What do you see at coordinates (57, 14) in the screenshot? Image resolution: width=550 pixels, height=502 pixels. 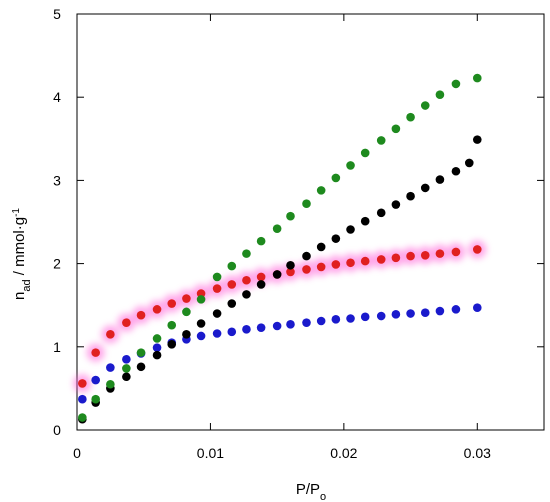 I see `y-tick-label: 5` at bounding box center [57, 14].